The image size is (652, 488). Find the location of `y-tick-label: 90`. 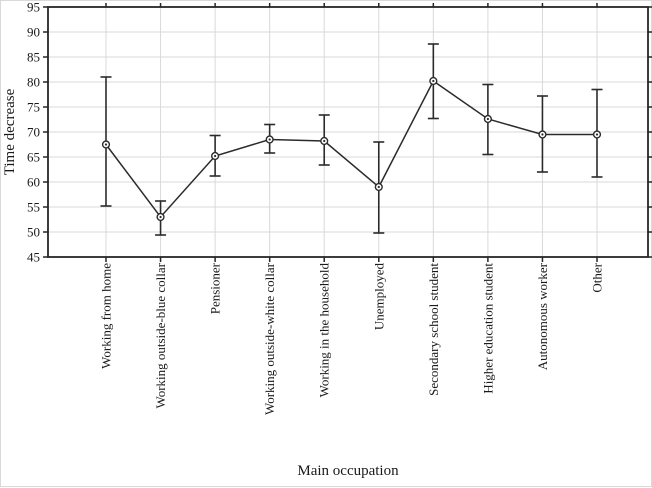

y-tick-label: 90 is located at coordinates (33, 32).